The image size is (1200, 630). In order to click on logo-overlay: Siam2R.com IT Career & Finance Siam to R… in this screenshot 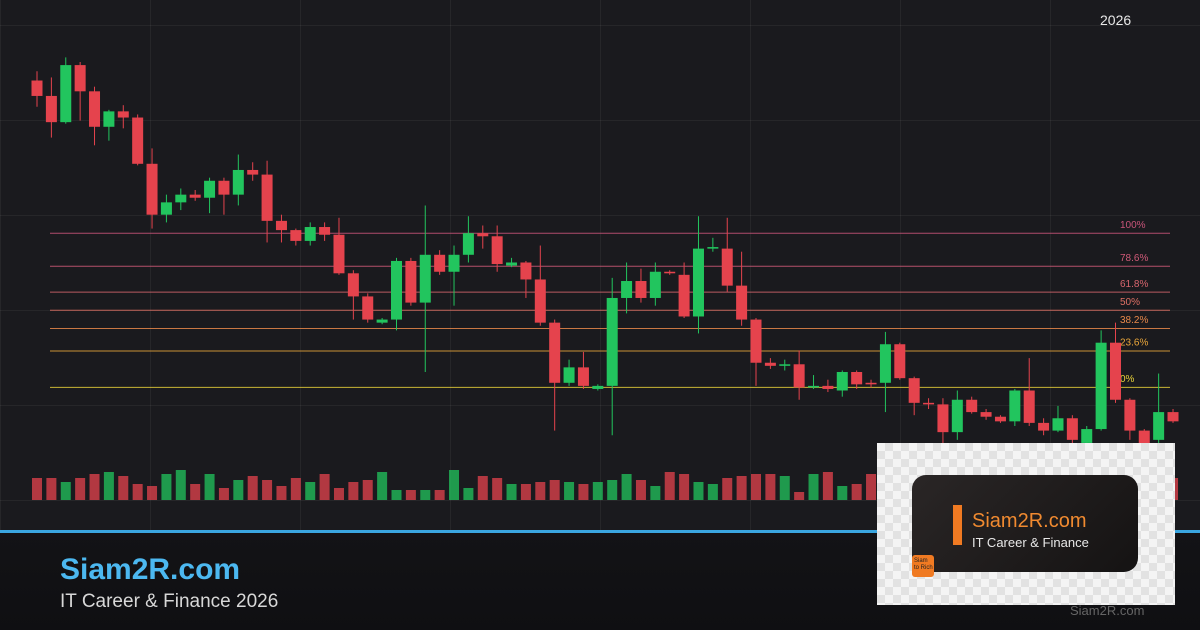, I will do `click(1026, 524)`.